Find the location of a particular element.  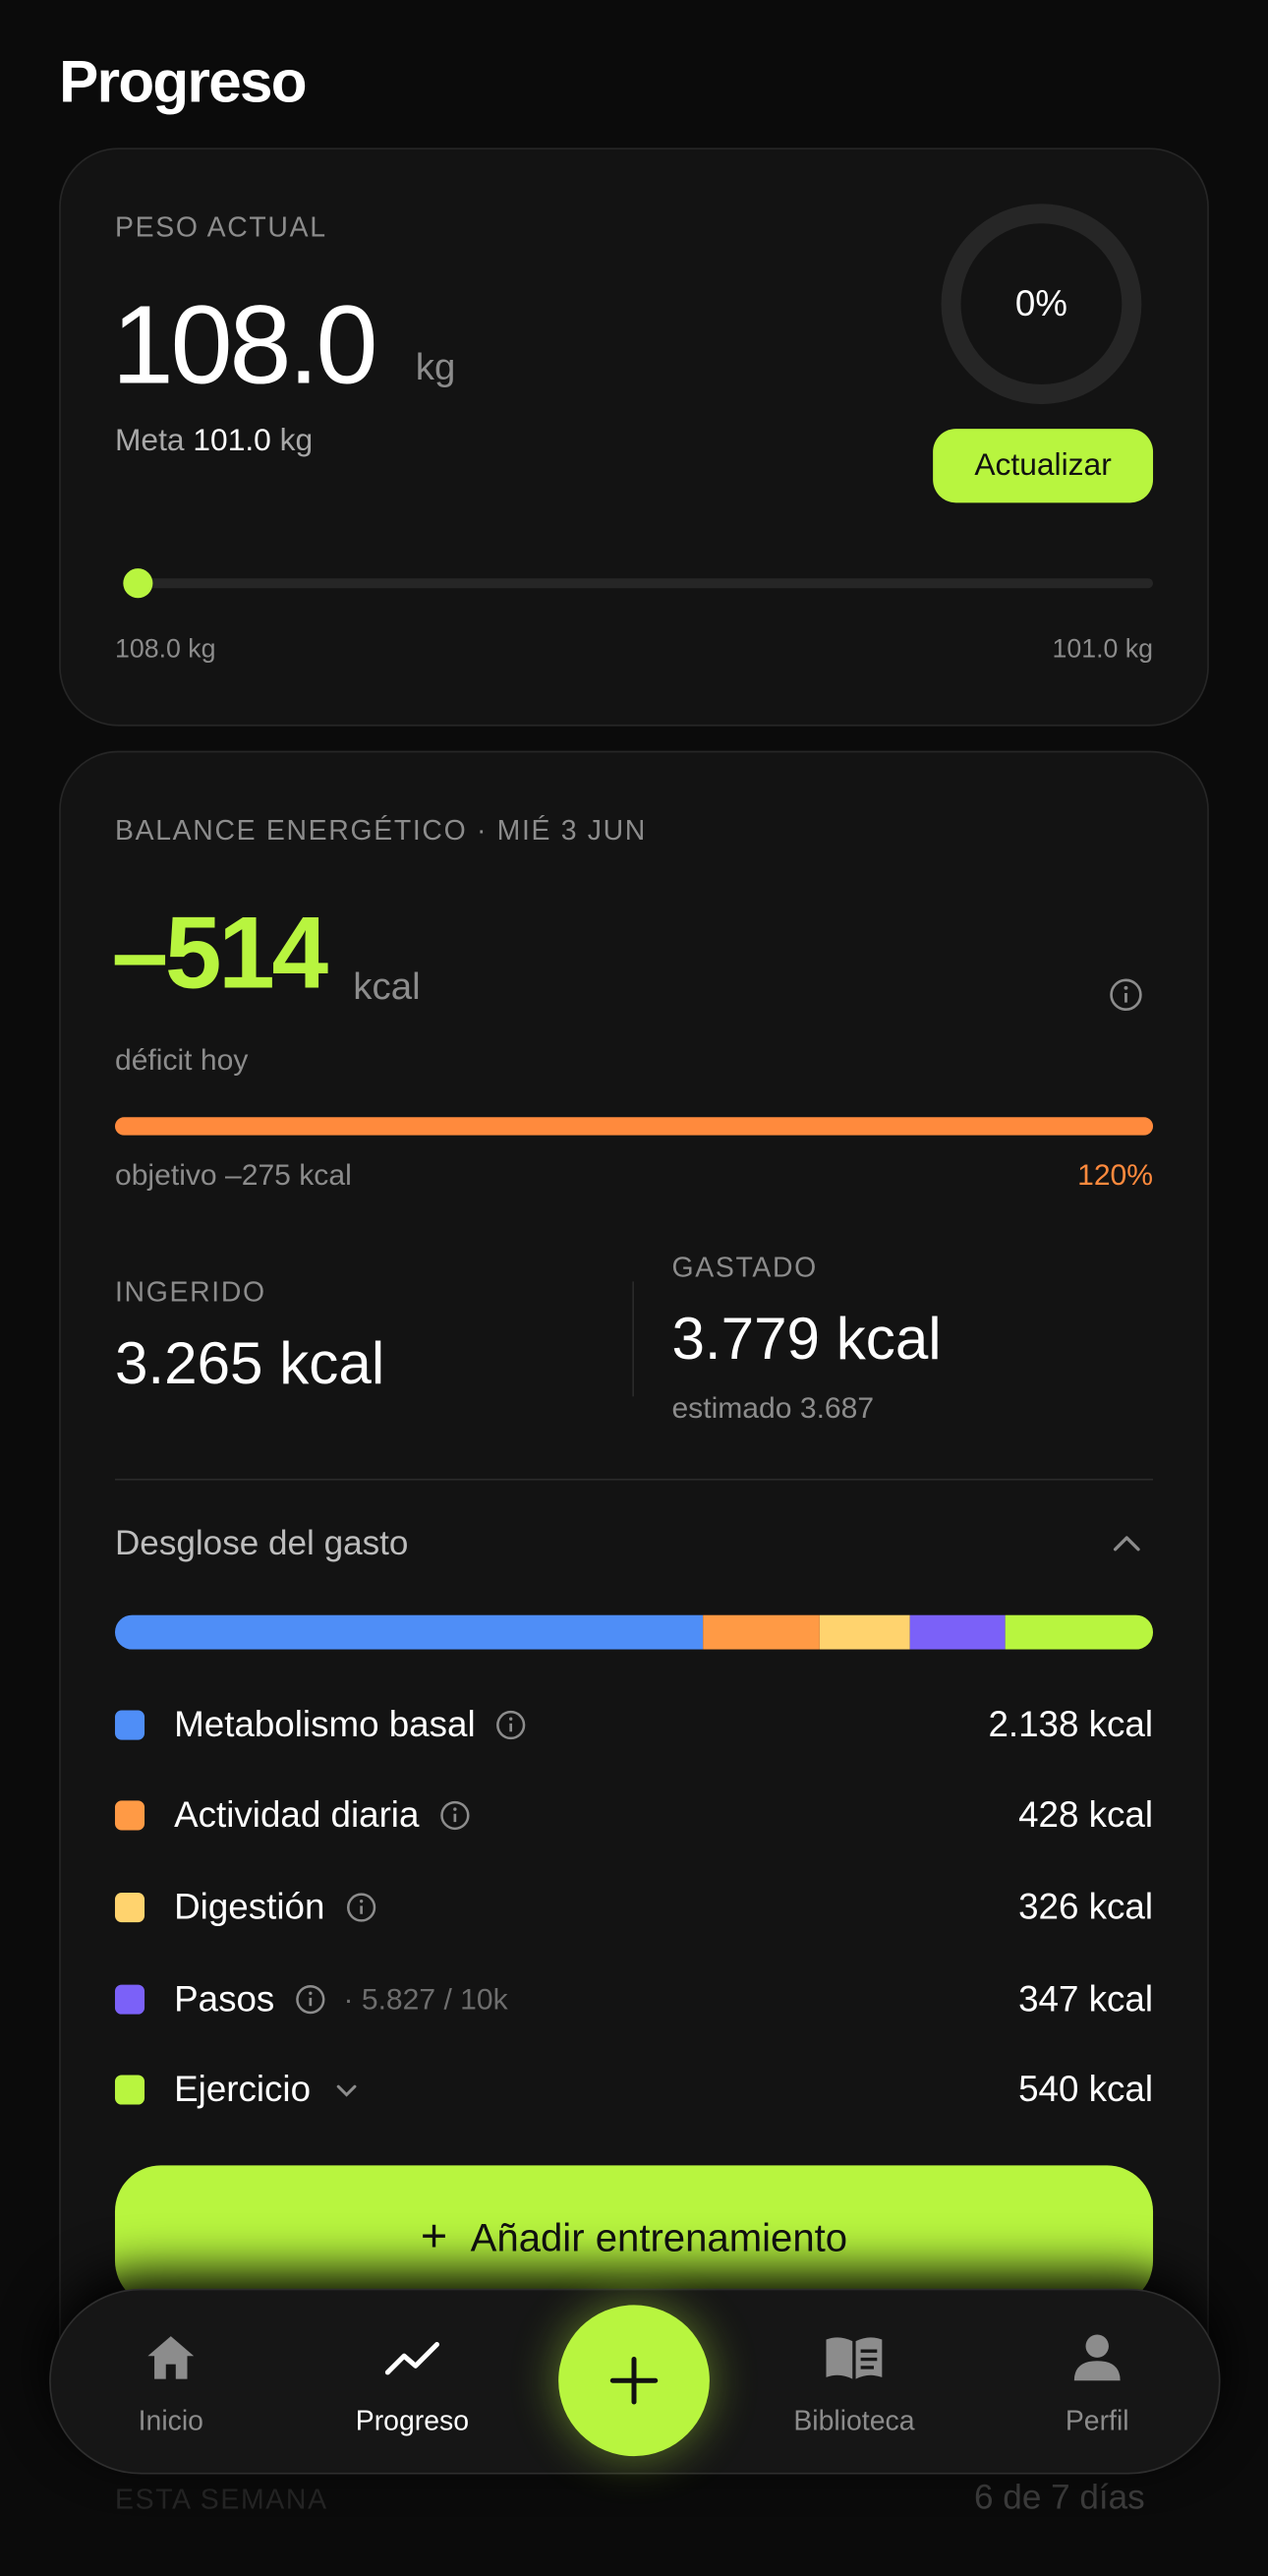

progress-icon is located at coordinates (412, 2359).